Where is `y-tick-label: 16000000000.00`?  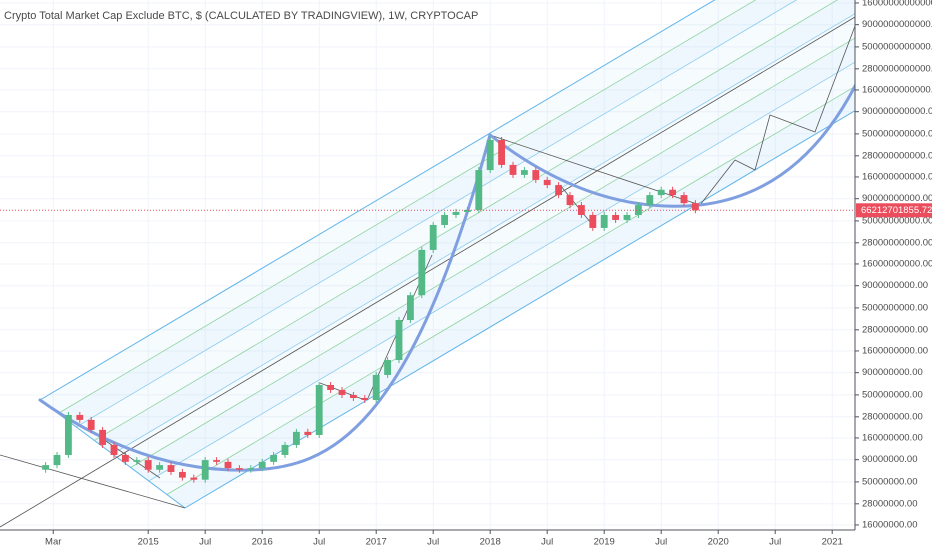 y-tick-label: 16000000000.00 is located at coordinates (897, 263).